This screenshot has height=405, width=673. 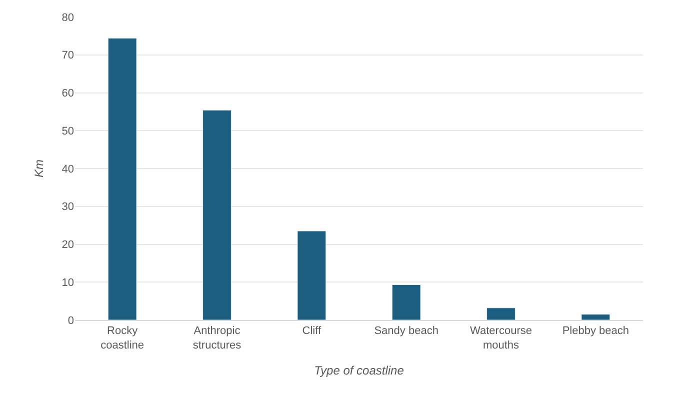 I want to click on y-tick-label: 80, so click(x=68, y=18).